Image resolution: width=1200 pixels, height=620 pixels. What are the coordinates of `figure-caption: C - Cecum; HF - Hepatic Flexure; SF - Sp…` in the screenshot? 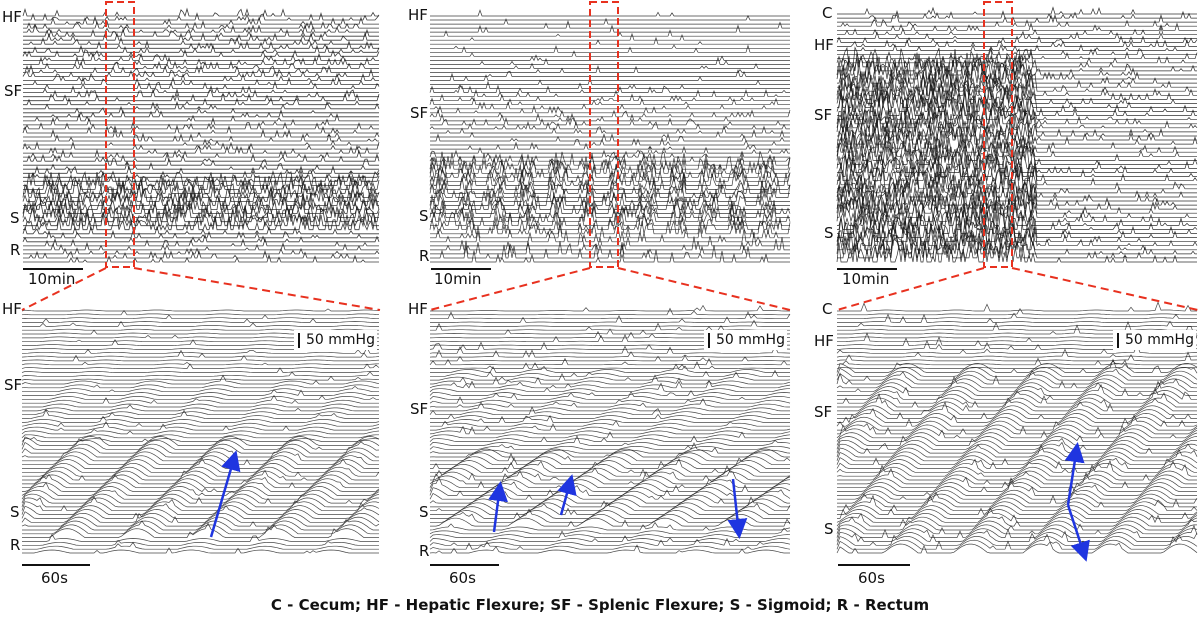 It's located at (600, 605).